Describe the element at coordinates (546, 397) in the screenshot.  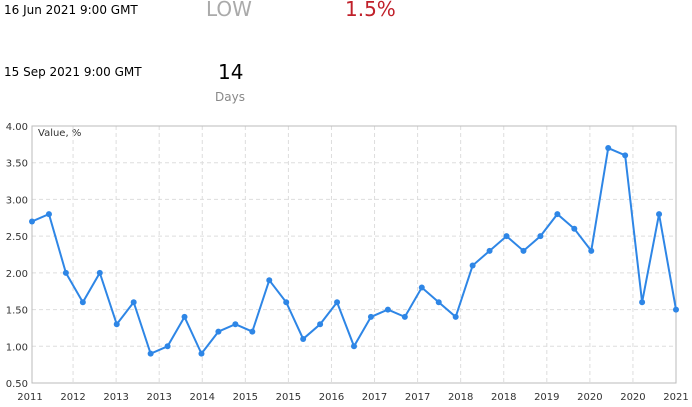
I see `x-tick-label: 2019` at that location.